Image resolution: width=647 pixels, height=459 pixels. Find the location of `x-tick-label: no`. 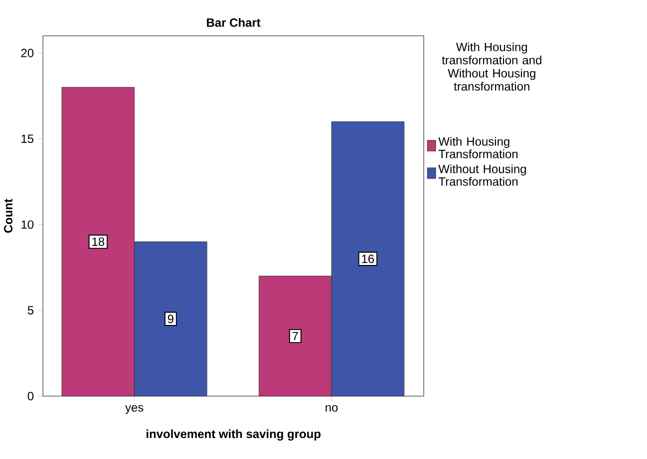

x-tick-label: no is located at coordinates (332, 408).